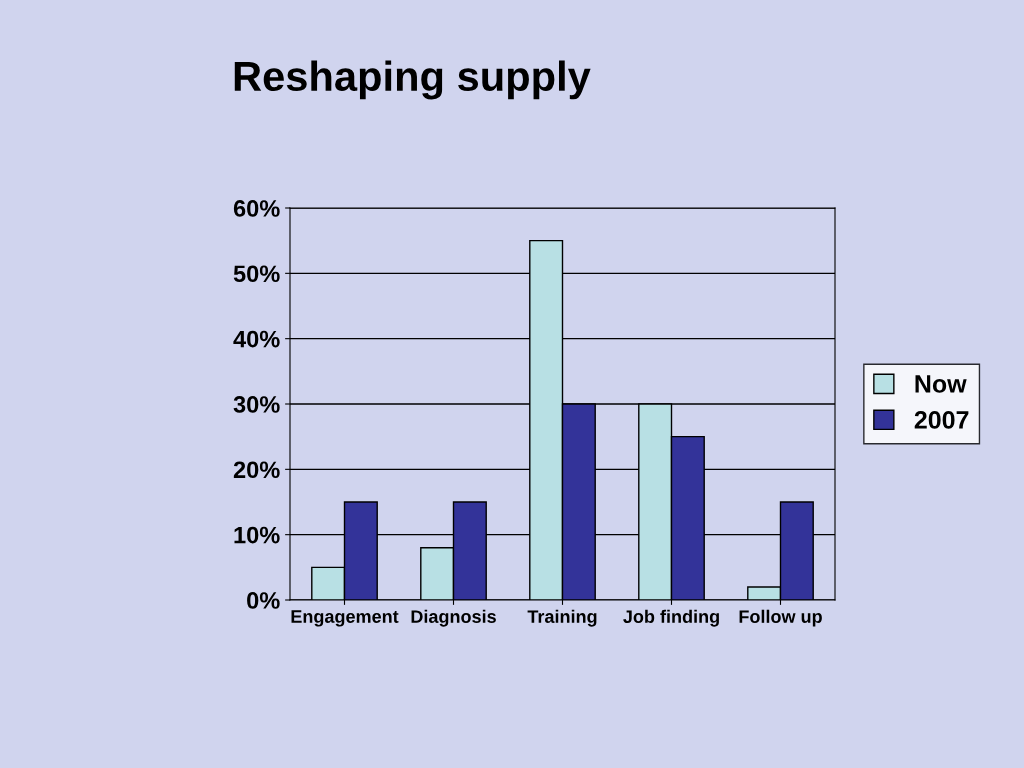 This screenshot has width=1024, height=768. What do you see at coordinates (256, 404) in the screenshot?
I see `y-tick-label: 30%` at bounding box center [256, 404].